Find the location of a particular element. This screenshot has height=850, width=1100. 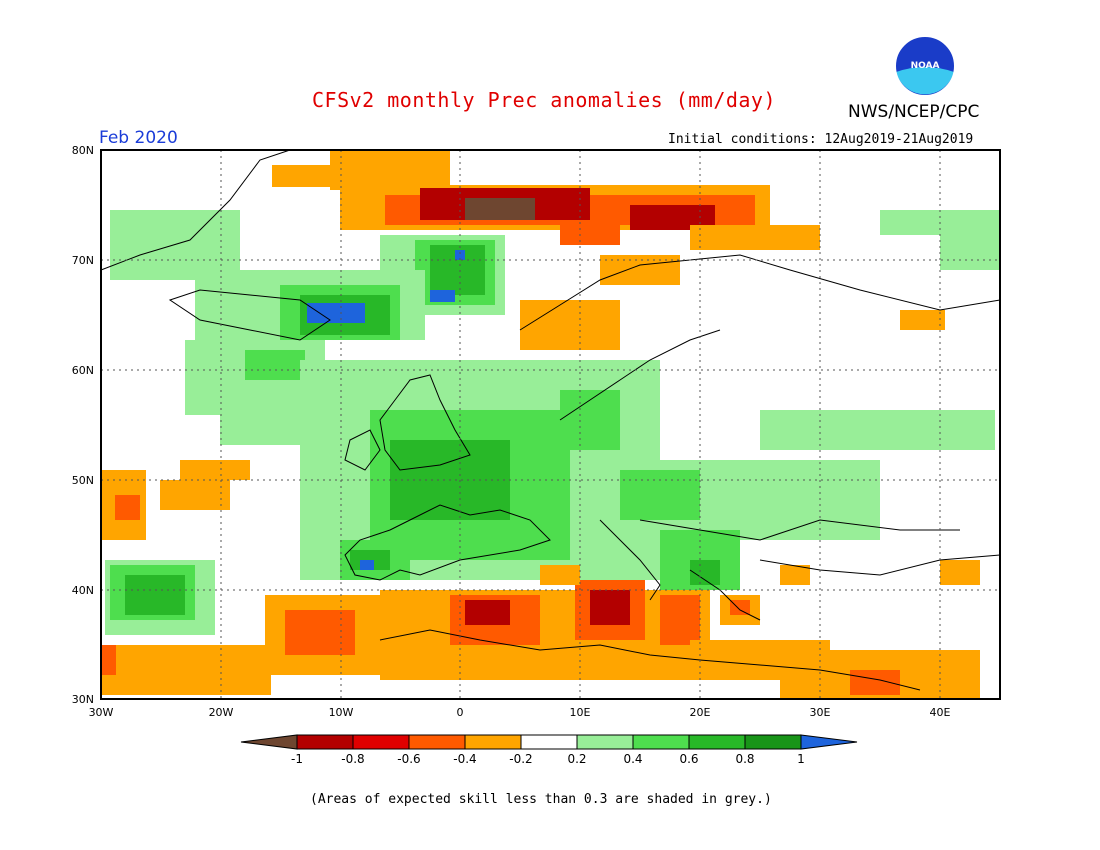

lat-label: 70N is located at coordinates (83, 260).